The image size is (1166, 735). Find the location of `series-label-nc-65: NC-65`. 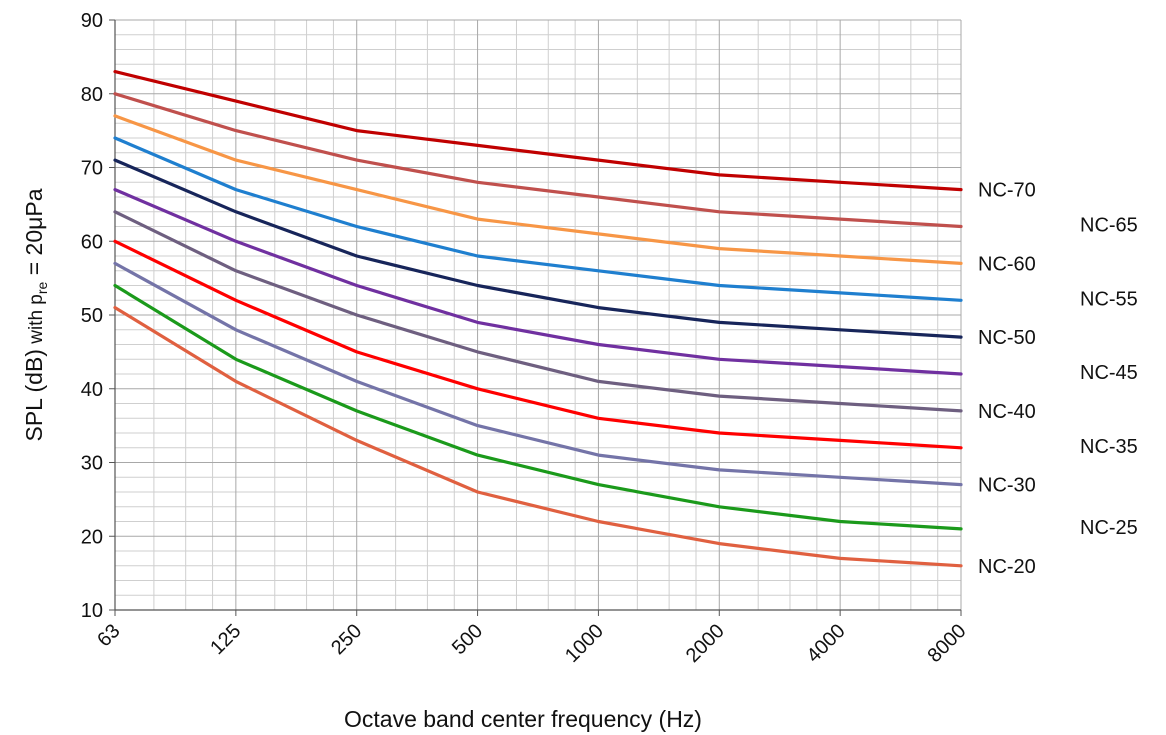

series-label-nc-65: NC-65 is located at coordinates (1109, 226).